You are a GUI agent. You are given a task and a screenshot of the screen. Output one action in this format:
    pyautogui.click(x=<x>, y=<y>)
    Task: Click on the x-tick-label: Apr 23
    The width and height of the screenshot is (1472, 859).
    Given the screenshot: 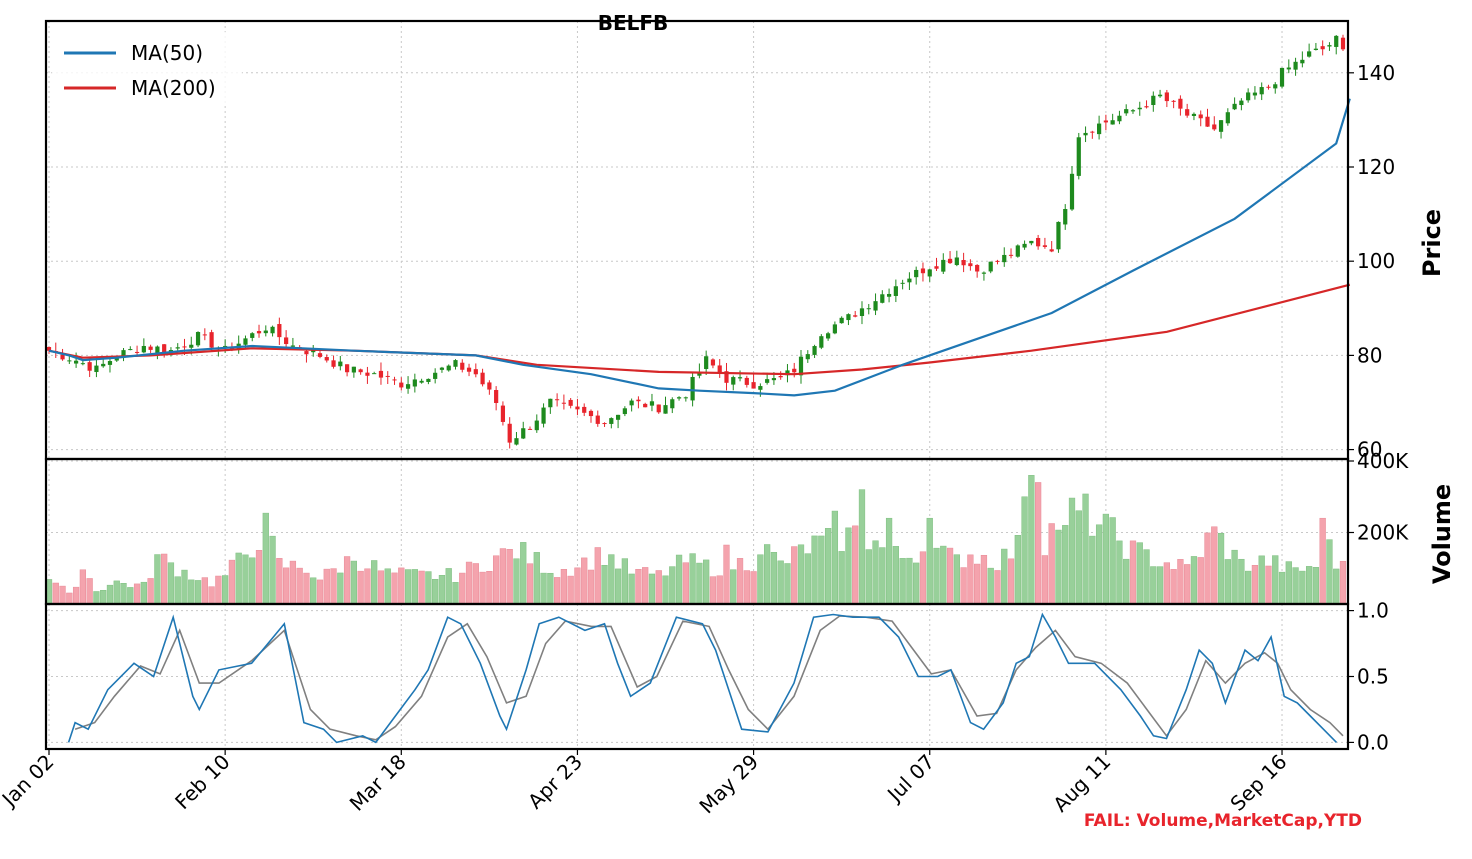 What is the action you would take?
    pyautogui.click(x=555, y=782)
    